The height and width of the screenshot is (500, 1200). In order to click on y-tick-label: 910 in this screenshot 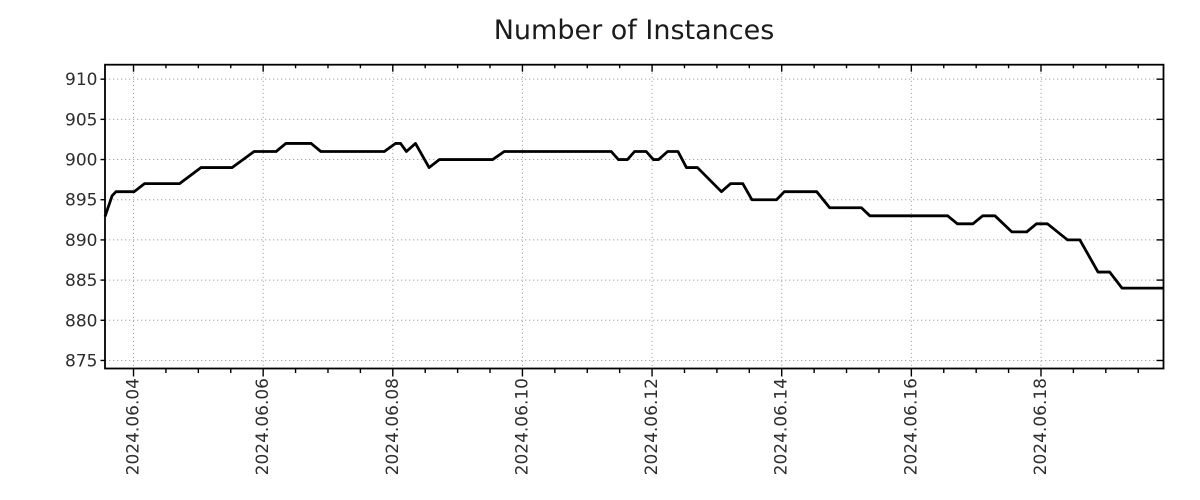, I will do `click(81, 80)`.